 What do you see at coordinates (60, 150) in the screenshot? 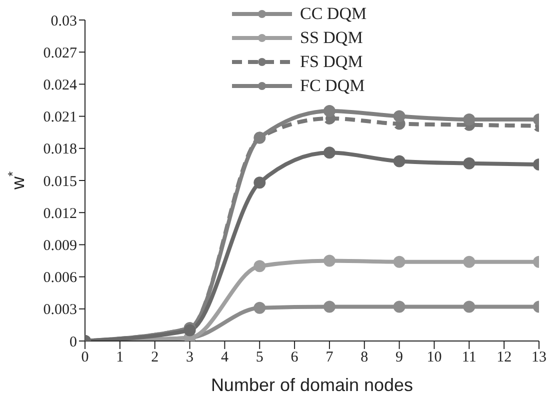
I see `y-tick-label: 0.018` at bounding box center [60, 150].